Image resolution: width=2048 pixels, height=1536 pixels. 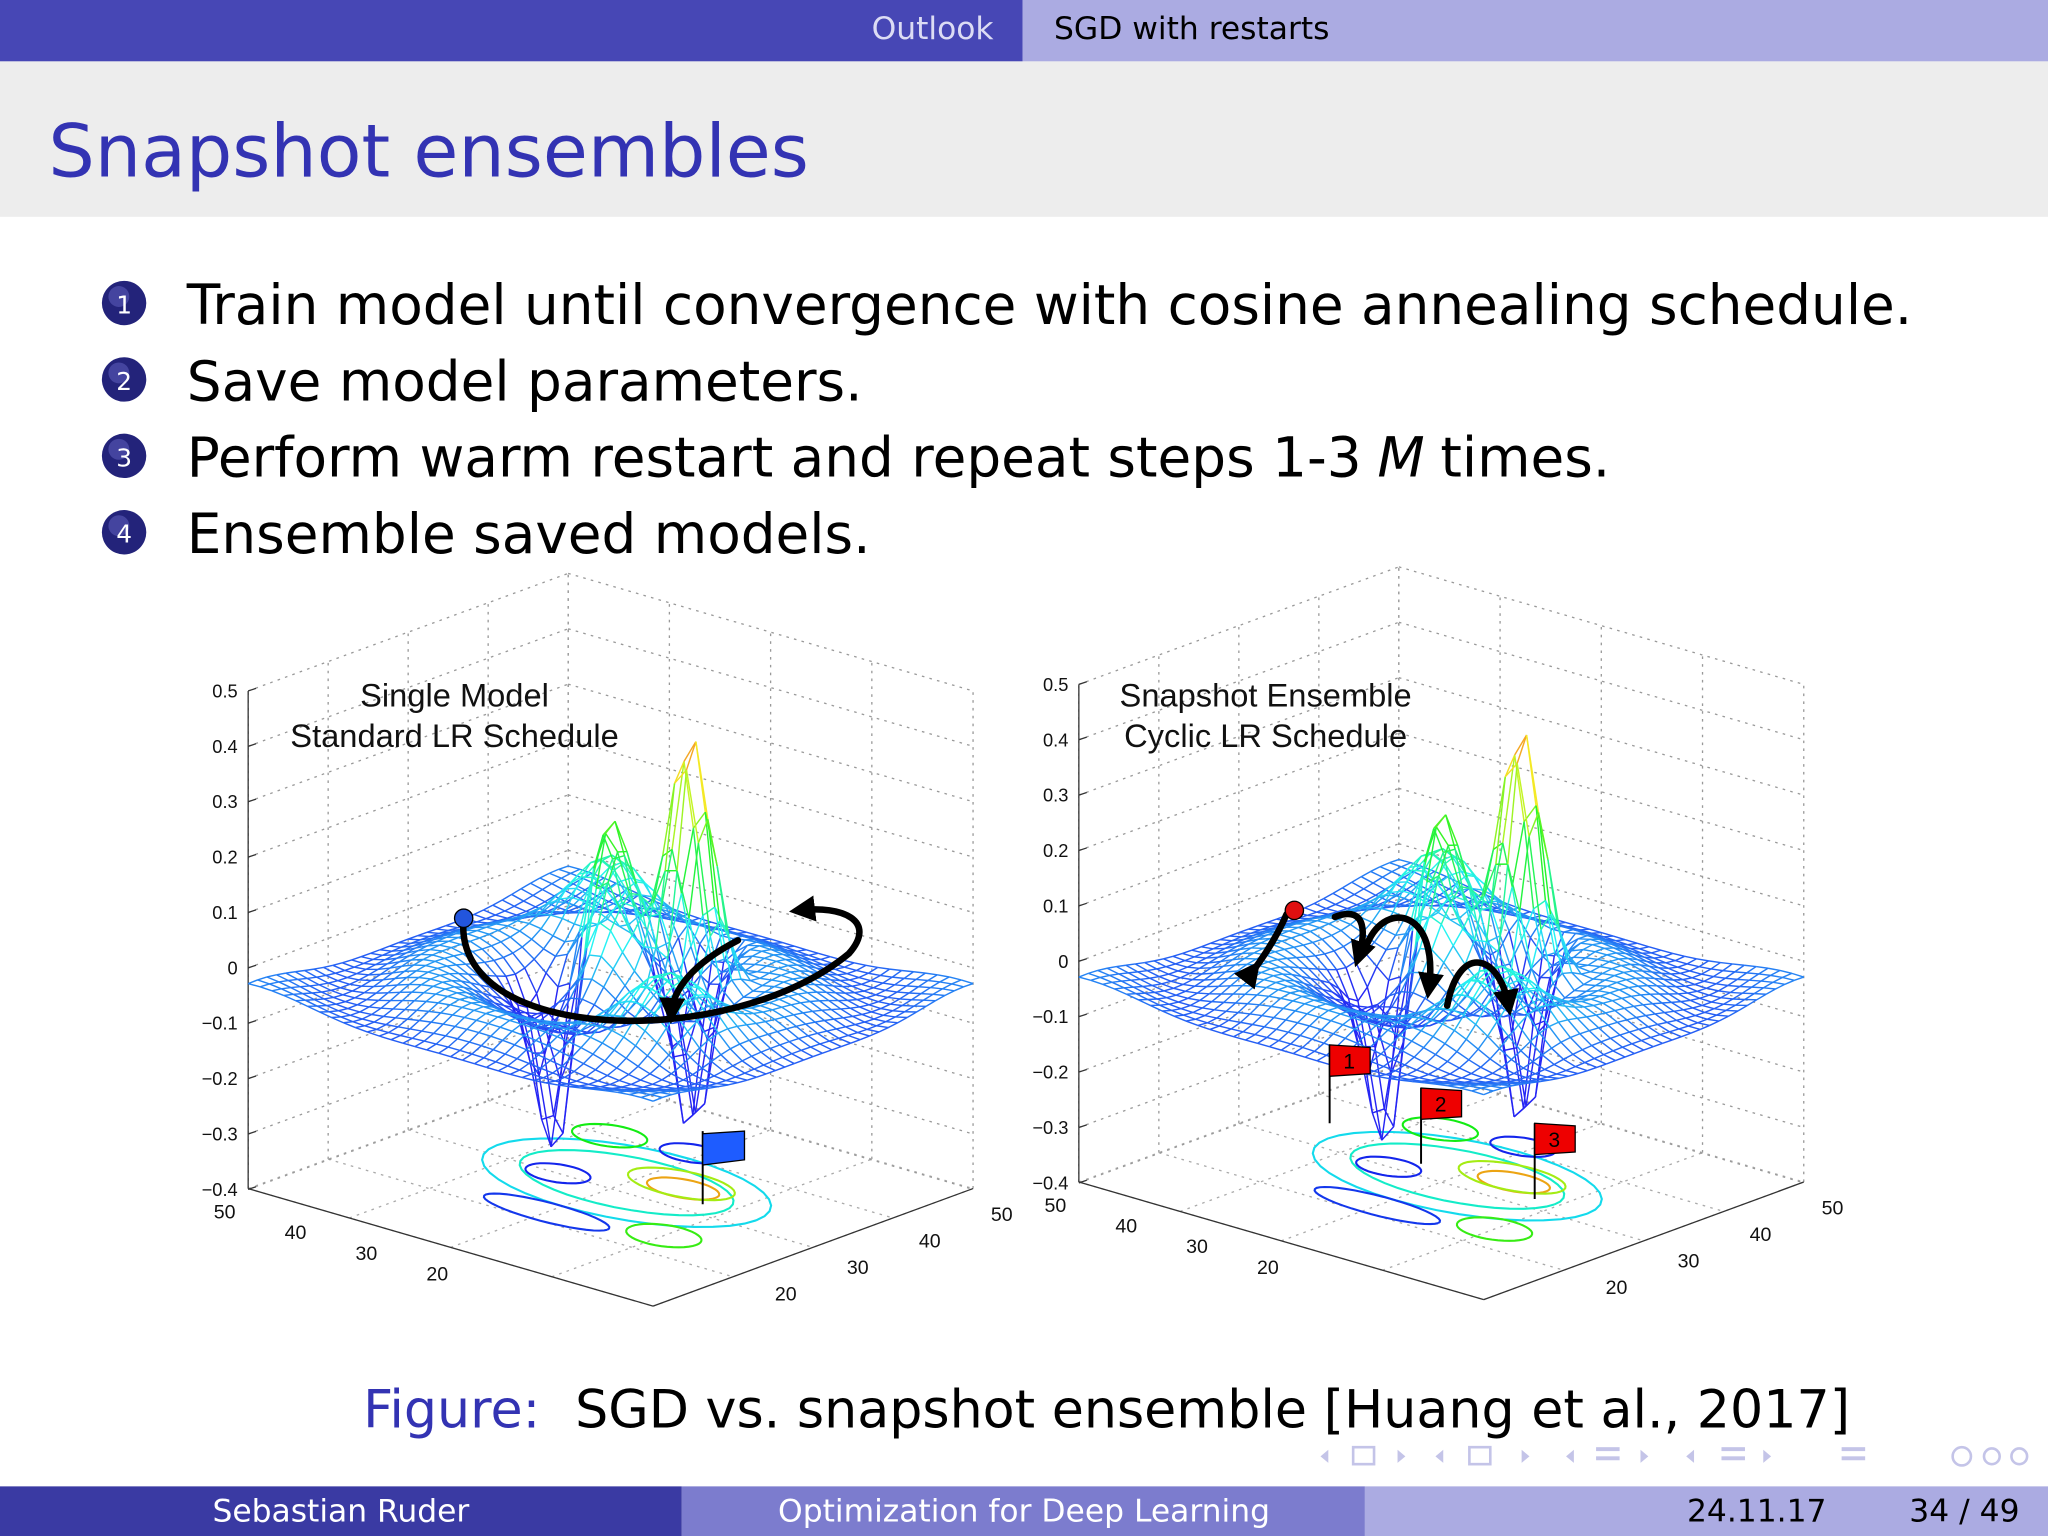 What do you see at coordinates (933, 29) in the screenshot?
I see `nav-section: Outlook` at bounding box center [933, 29].